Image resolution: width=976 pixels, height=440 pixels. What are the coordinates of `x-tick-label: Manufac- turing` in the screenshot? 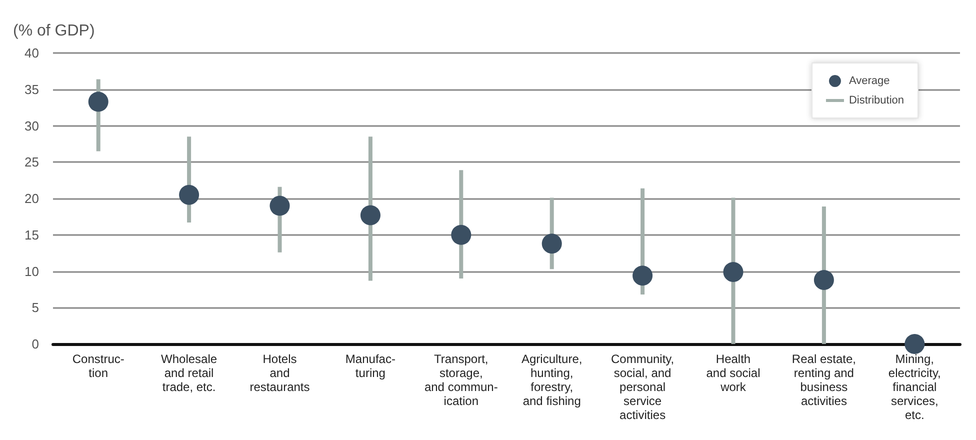 It's located at (370, 366).